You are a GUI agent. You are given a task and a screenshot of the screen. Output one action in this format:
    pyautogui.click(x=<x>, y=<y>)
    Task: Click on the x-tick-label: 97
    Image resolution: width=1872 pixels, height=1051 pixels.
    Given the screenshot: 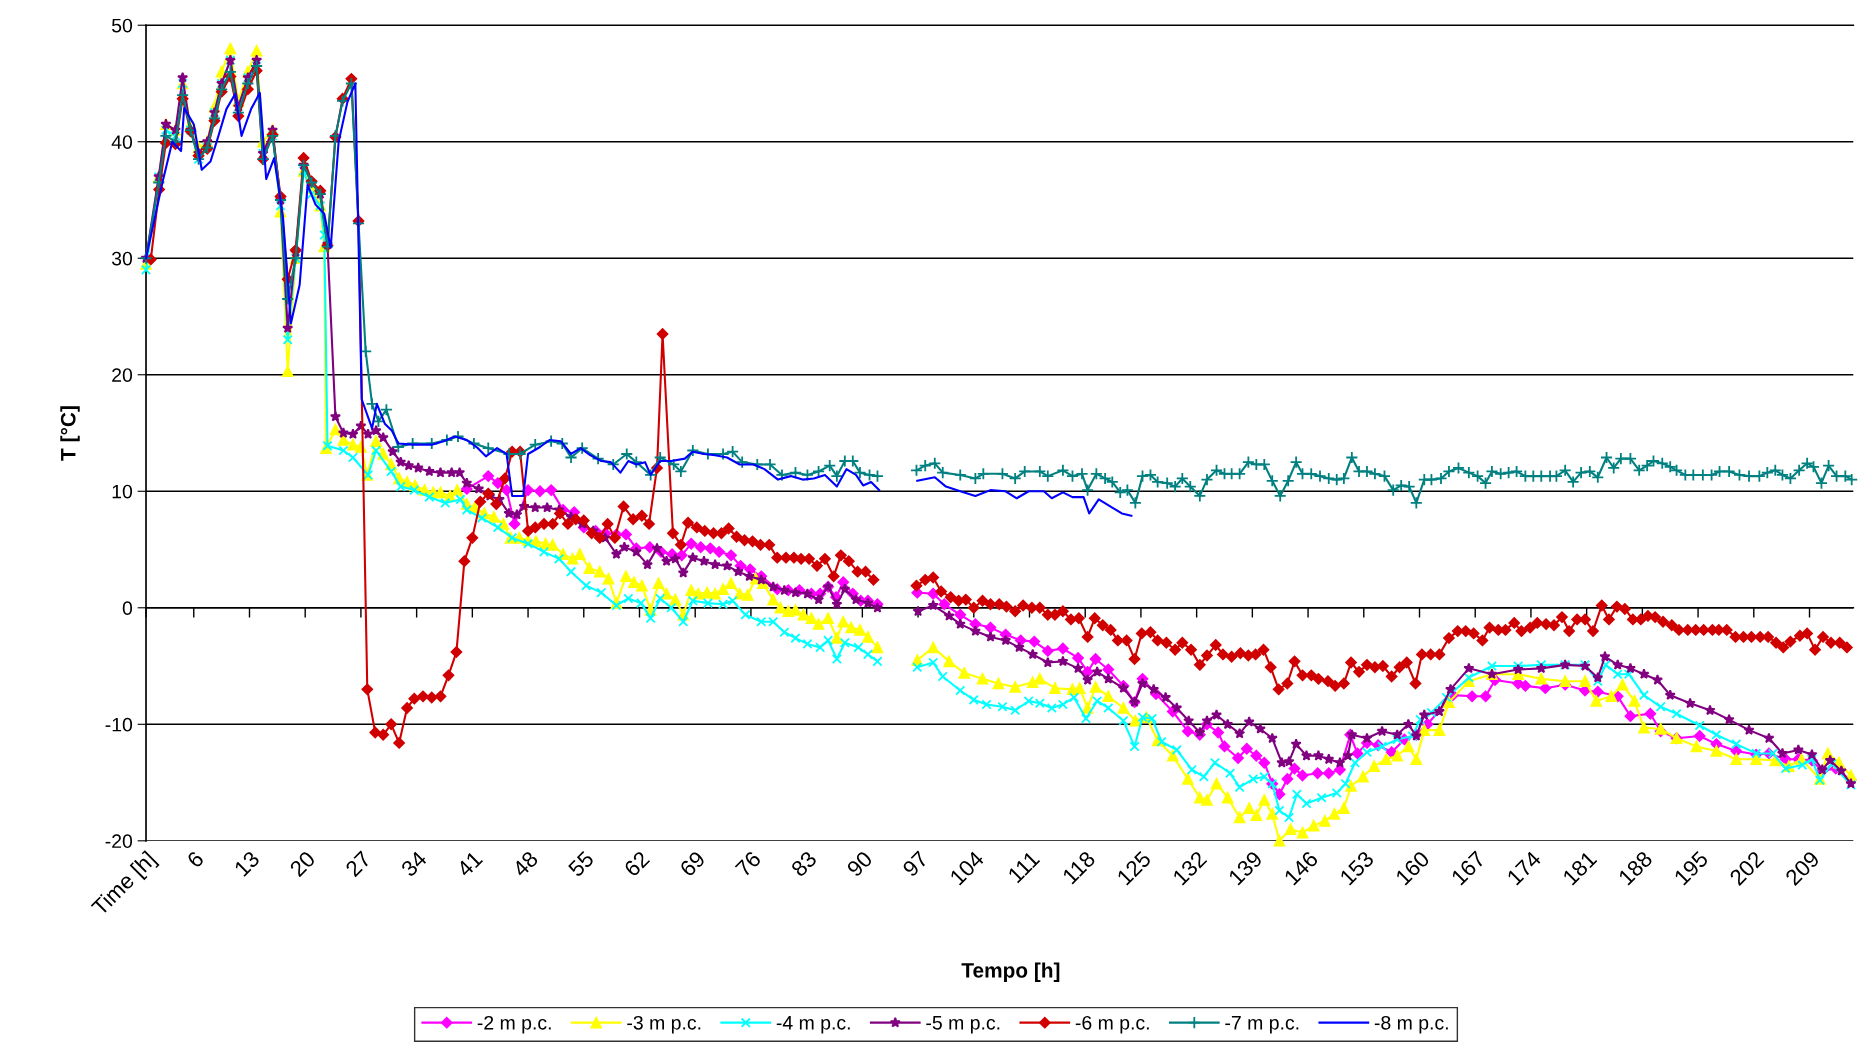 What is the action you would take?
    pyautogui.click(x=915, y=864)
    